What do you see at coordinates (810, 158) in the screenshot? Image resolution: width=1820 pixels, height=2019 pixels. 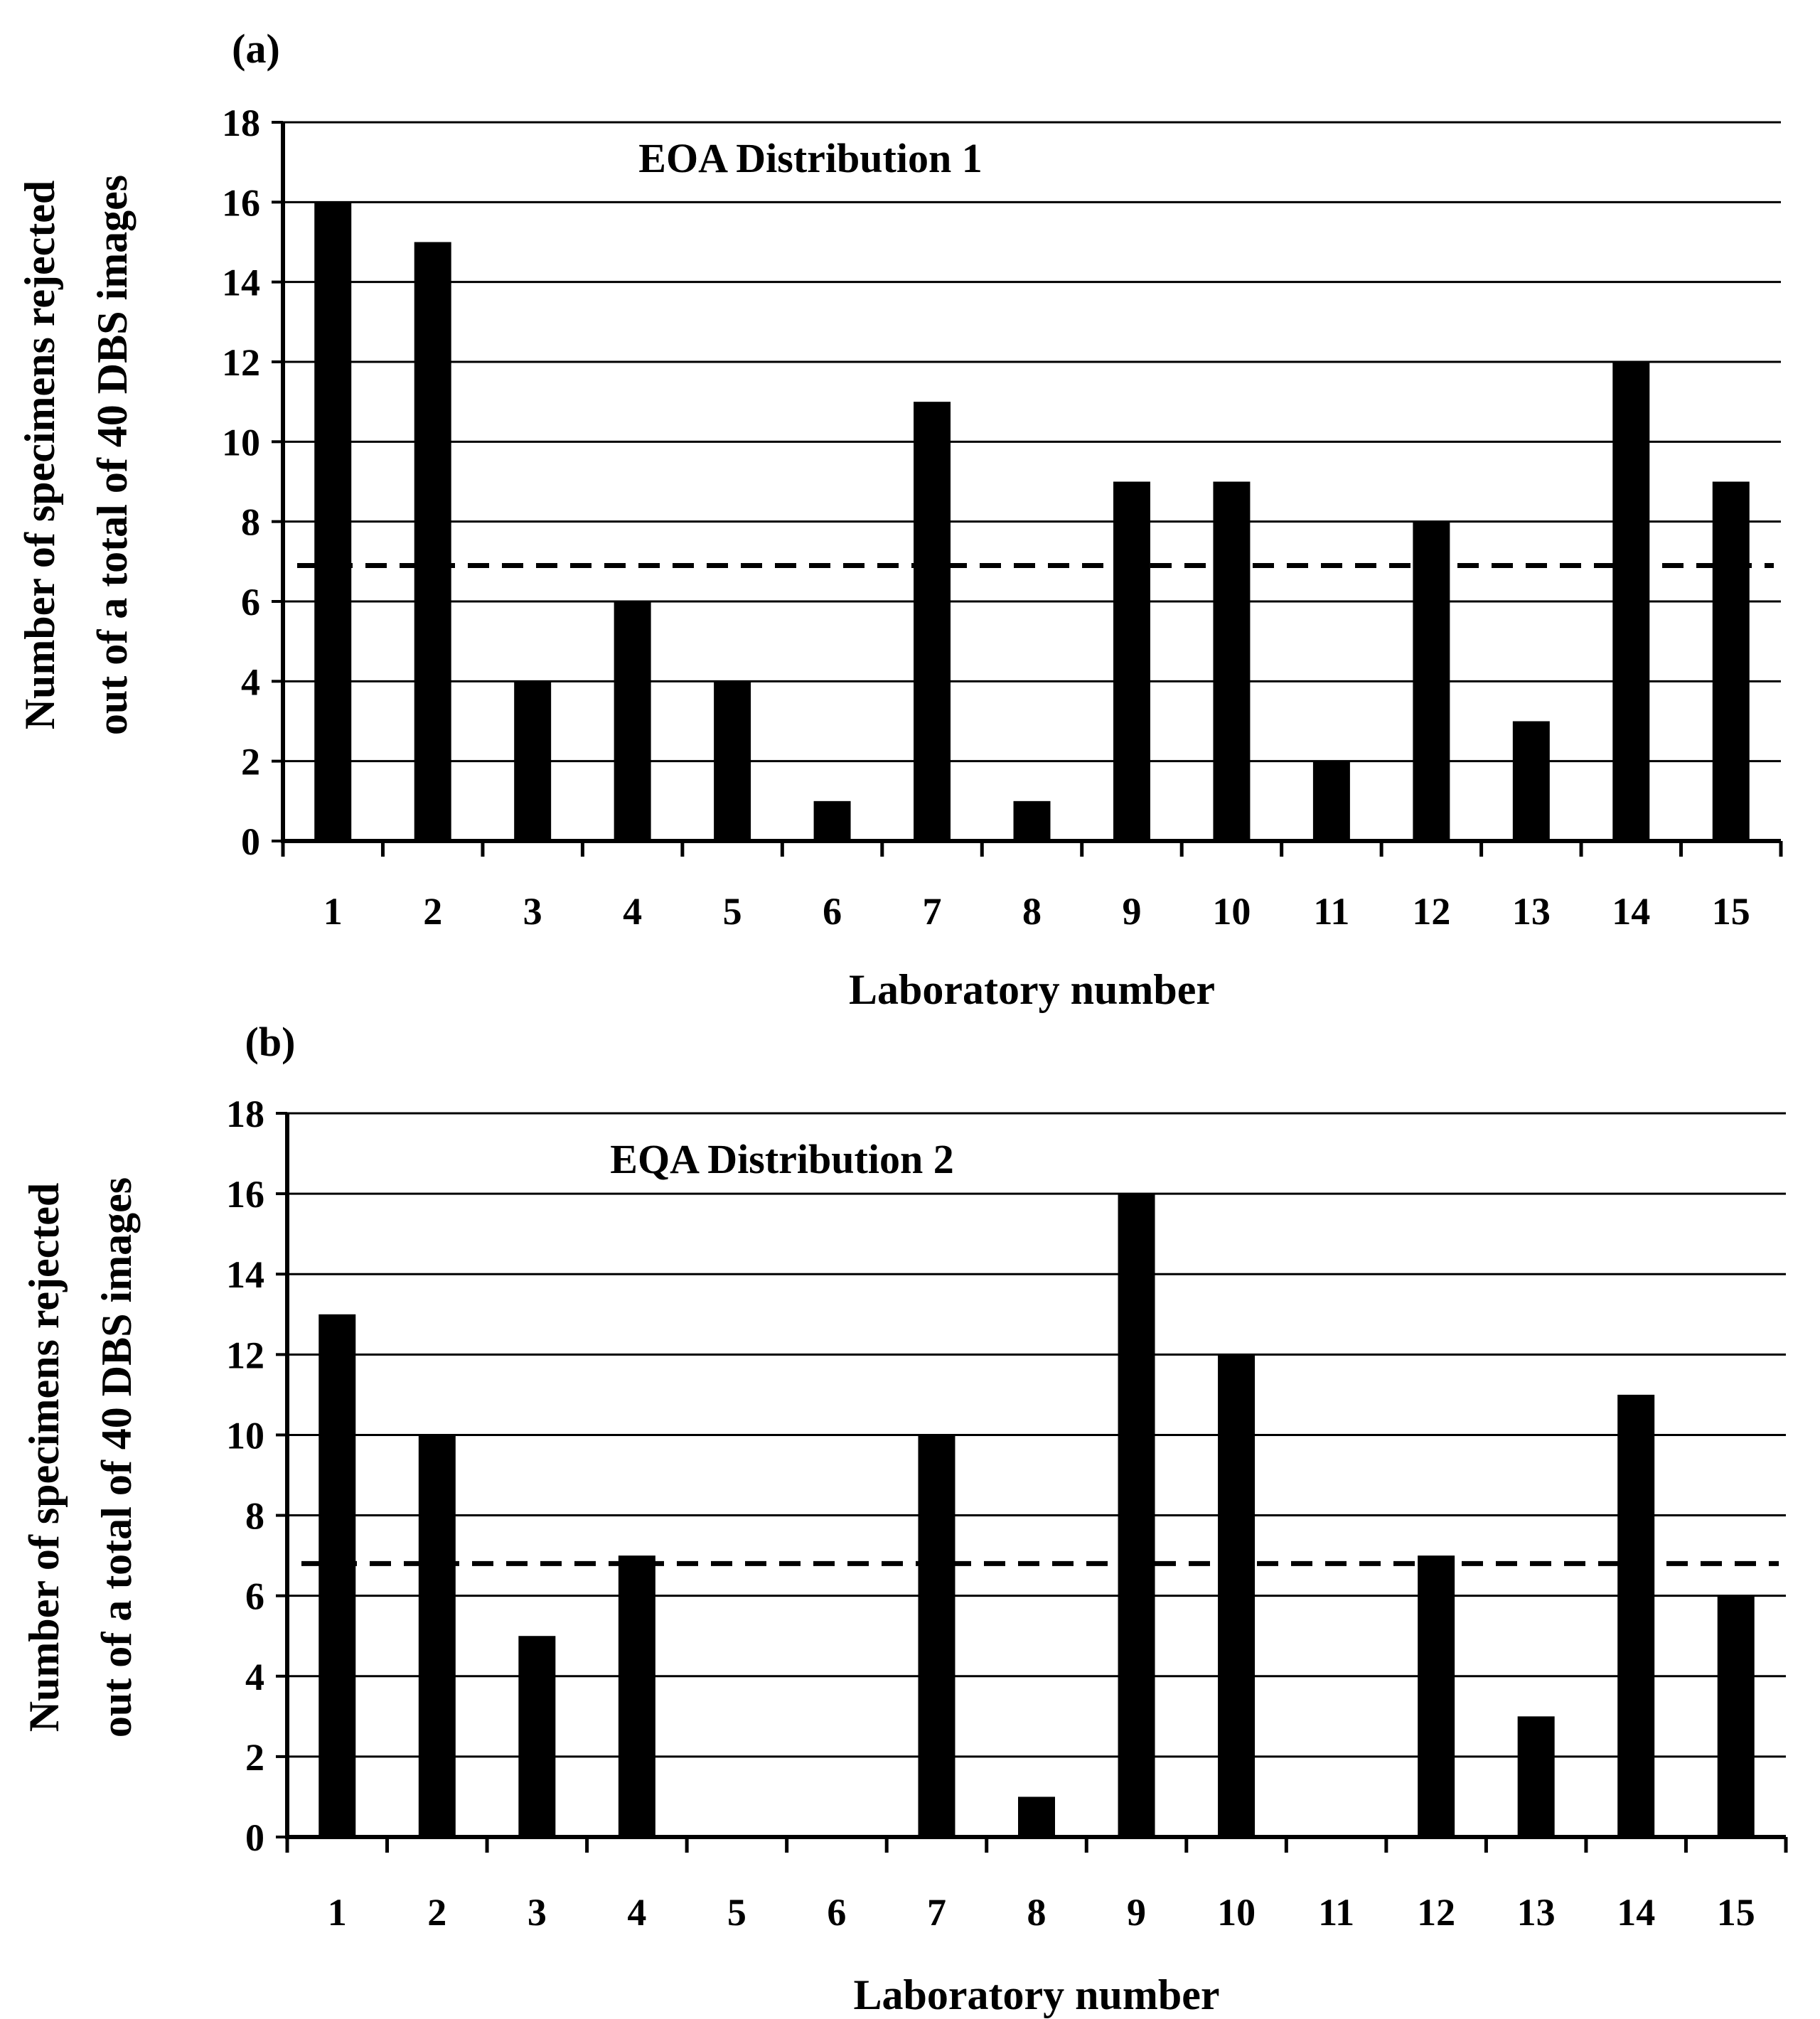 I see `chart-title: EOA Distribution 1` at bounding box center [810, 158].